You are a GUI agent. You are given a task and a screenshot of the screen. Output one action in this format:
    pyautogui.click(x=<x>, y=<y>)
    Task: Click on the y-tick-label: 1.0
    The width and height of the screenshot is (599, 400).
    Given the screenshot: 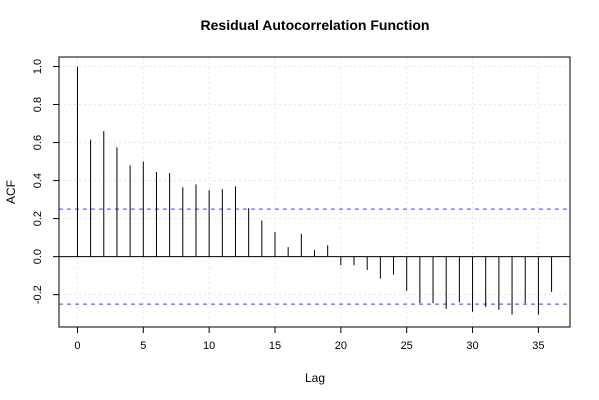 What is the action you would take?
    pyautogui.click(x=38, y=66)
    